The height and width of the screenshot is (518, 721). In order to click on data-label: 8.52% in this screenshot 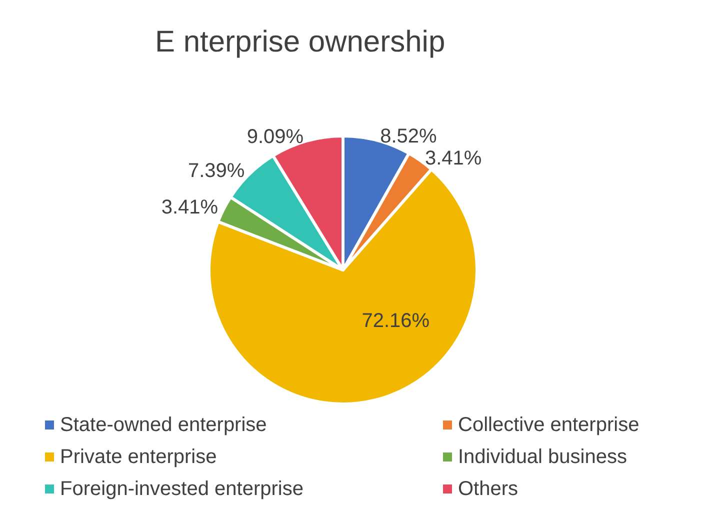, I will do `click(409, 137)`.